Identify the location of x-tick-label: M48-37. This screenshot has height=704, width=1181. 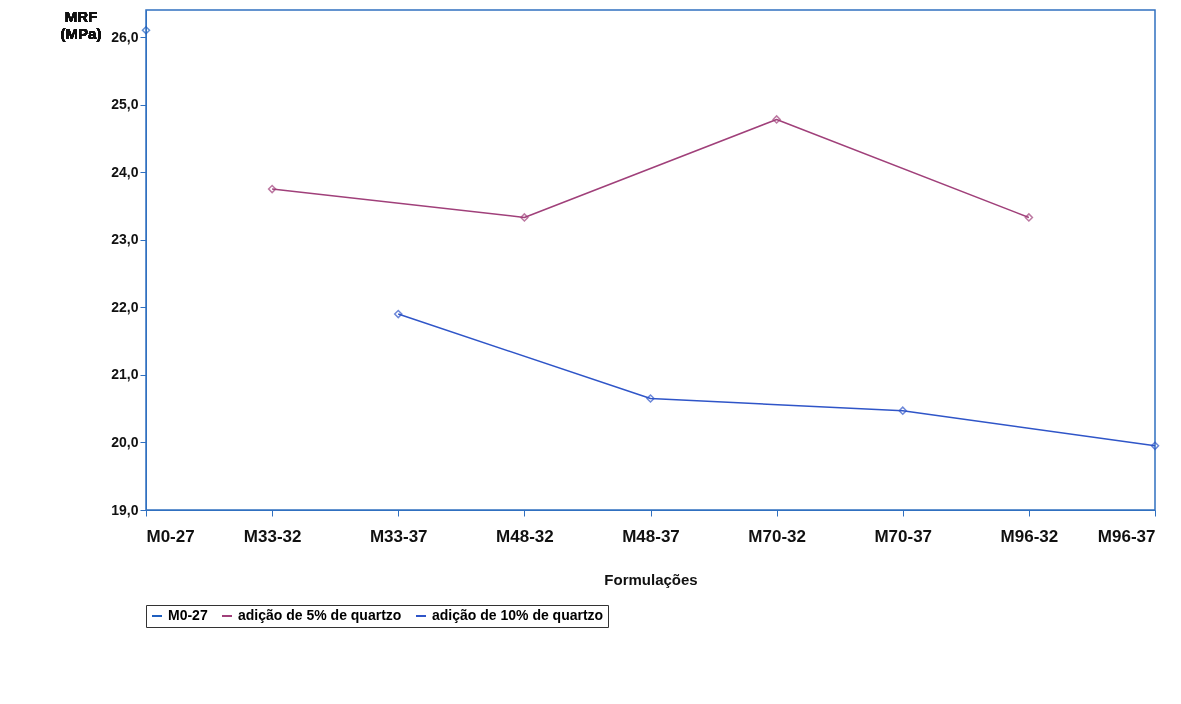
(651, 536).